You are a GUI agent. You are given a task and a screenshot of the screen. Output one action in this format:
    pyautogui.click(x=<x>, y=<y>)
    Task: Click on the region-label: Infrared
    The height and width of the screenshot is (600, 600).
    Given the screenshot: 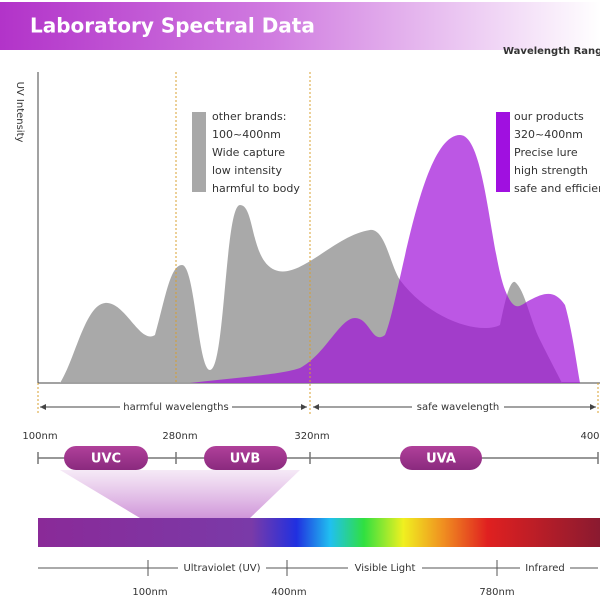 What is the action you would take?
    pyautogui.click(x=544, y=568)
    